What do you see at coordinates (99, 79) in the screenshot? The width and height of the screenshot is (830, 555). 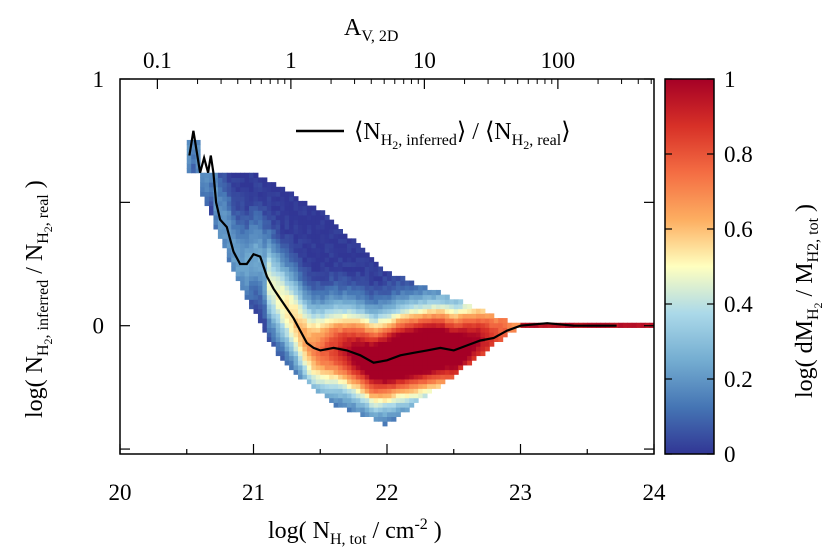 I see `y-tick-label: 1` at bounding box center [99, 79].